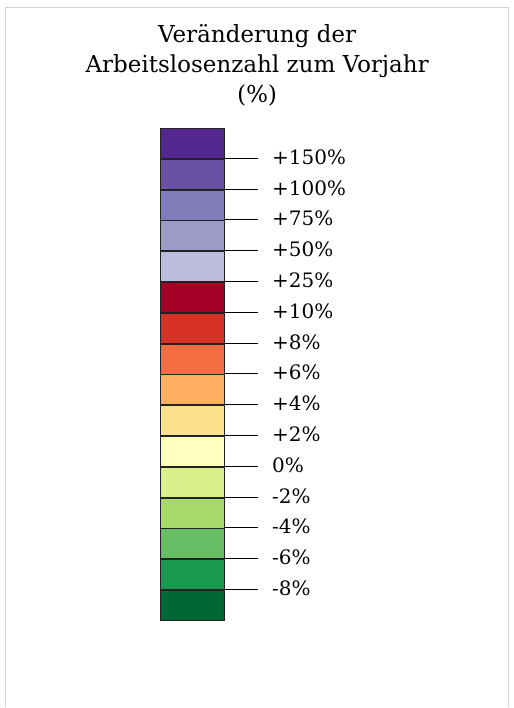 This screenshot has width=514, height=708. What do you see at coordinates (291, 557) in the screenshot?
I see `legend-label: -6%` at bounding box center [291, 557].